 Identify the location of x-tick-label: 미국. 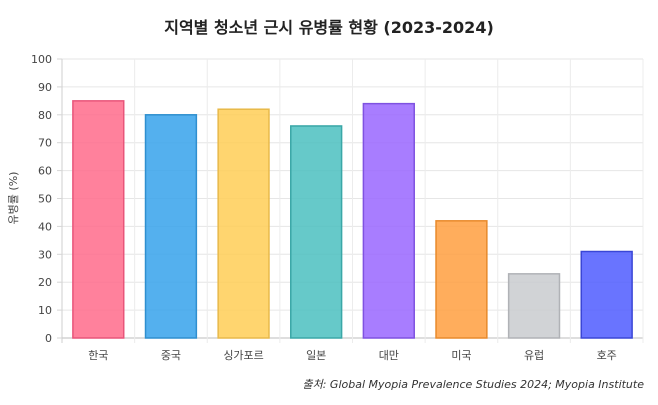
(461, 355).